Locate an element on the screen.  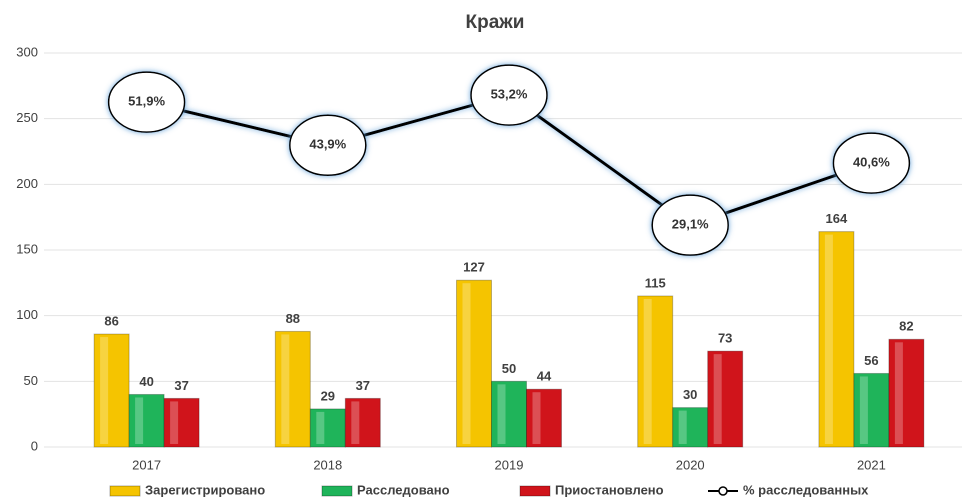
x-tick-label: 2021 is located at coordinates (871, 464).